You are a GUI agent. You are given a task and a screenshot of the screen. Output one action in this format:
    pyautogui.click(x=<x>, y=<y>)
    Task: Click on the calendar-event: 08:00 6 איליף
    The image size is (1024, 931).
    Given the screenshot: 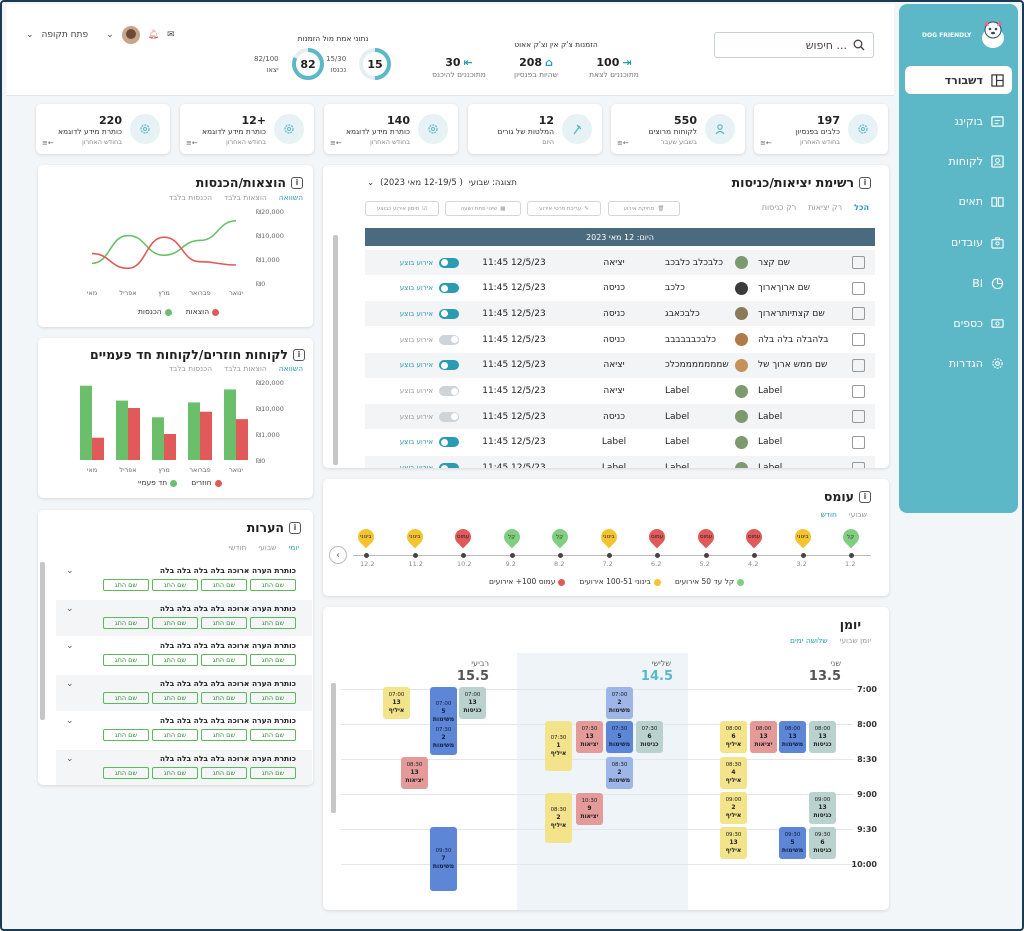 What is the action you would take?
    pyautogui.click(x=733, y=737)
    